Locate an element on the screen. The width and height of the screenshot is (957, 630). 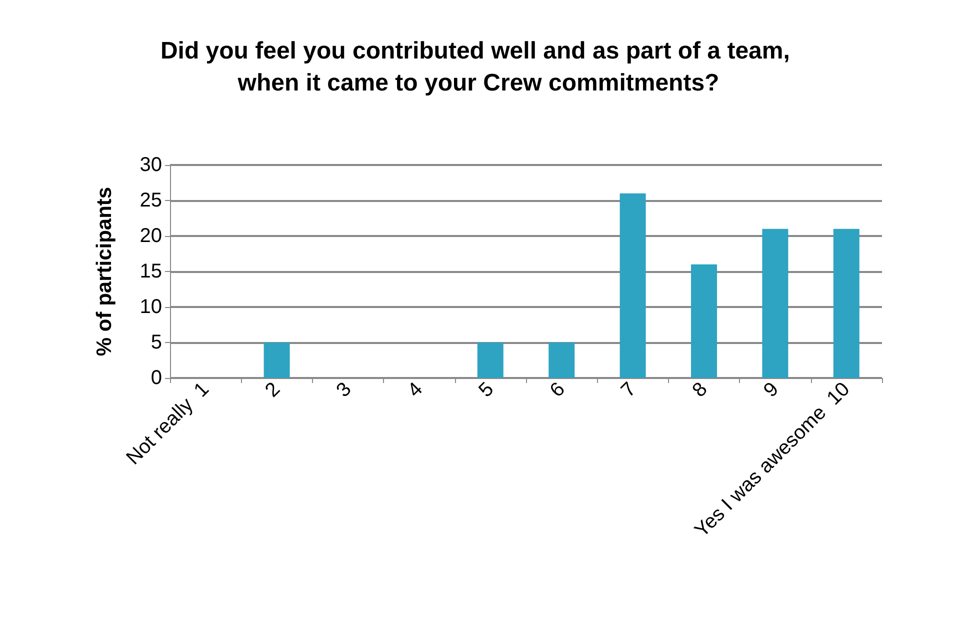
x-tick-label: 7 is located at coordinates (629, 390).